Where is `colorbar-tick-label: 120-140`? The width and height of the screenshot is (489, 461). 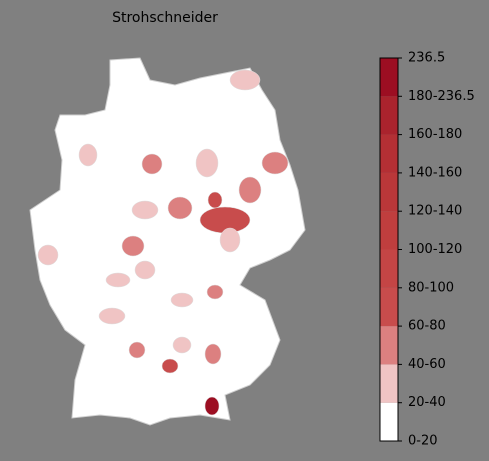 colorbar-tick-label: 120-140 is located at coordinates (435, 211).